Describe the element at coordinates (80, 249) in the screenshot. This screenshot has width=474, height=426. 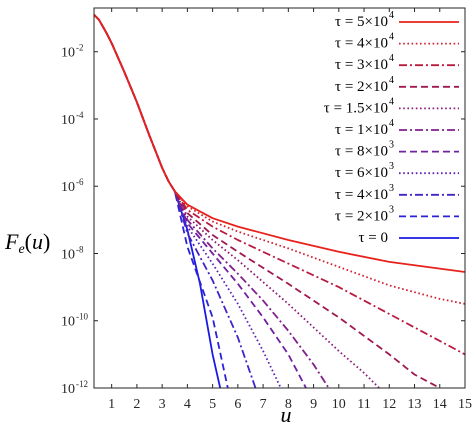
I see `y-tick-exponent: -8` at that location.